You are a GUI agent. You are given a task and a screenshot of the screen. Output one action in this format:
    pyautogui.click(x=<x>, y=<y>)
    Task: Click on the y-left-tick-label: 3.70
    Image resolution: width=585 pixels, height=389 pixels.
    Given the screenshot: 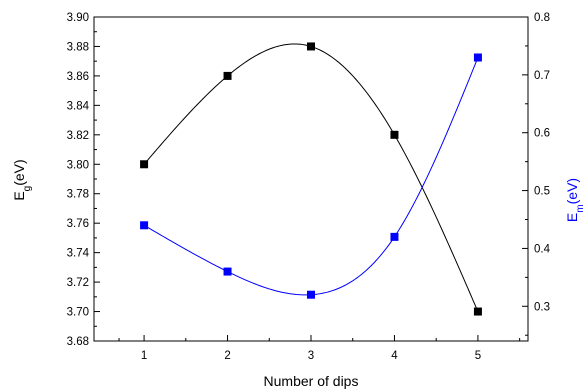 What is the action you would take?
    pyautogui.click(x=78, y=313)
    